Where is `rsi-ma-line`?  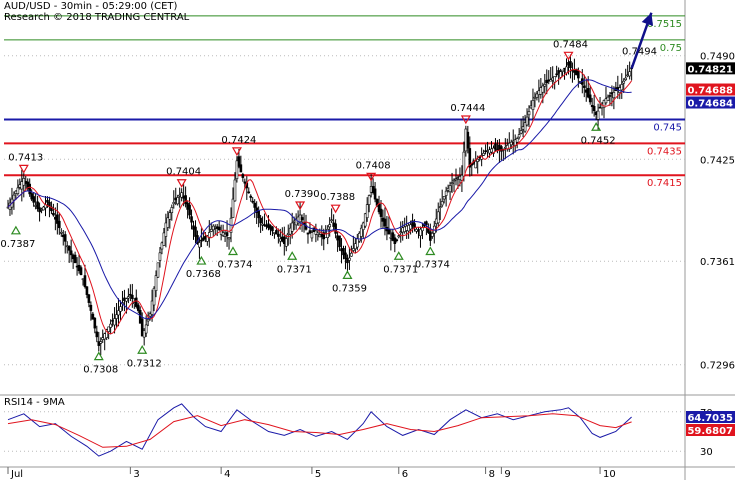
rsi-ma-line is located at coordinates (319, 430).